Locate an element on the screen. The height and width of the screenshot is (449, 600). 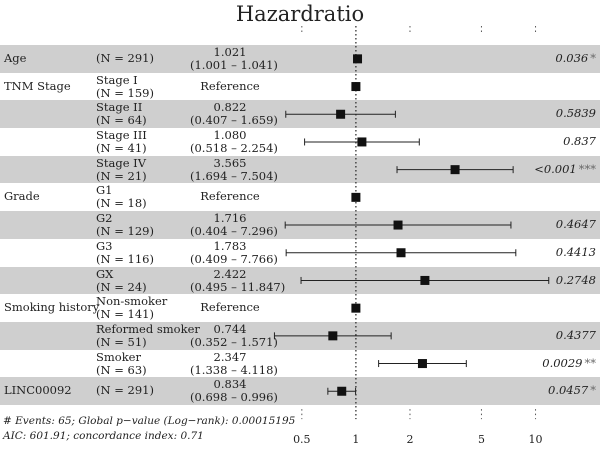
significance-stars: ** is located at coordinates (590, 362).